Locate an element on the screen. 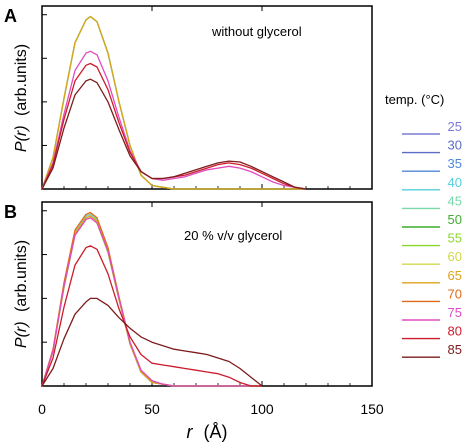  x-tick-label: 150 is located at coordinates (372, 409).